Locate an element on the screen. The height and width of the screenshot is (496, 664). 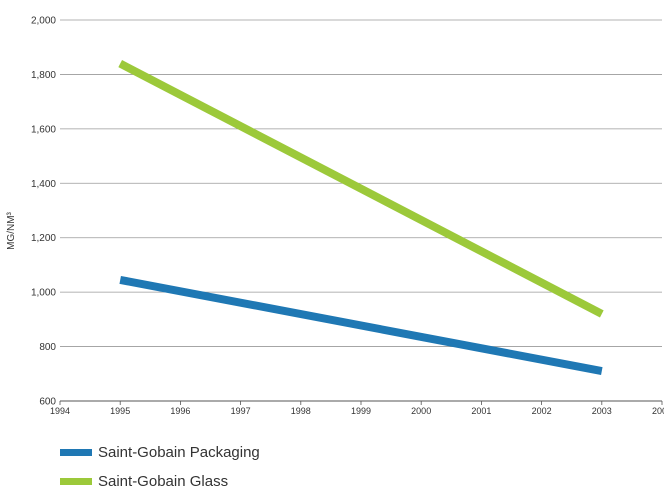
x-tick-label: 2004 is located at coordinates (658, 411).